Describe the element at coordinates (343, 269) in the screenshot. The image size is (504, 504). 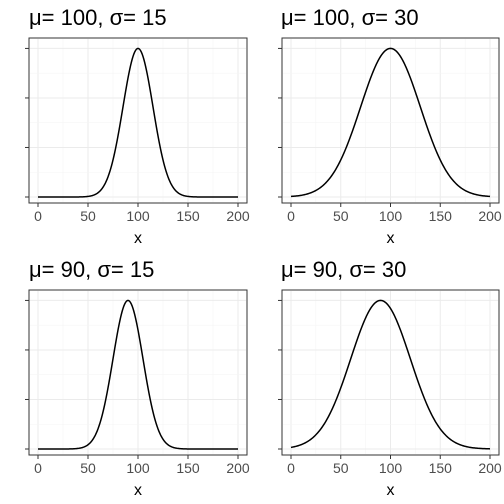
I see `panel-title: μ= 90, σ= 30` at that location.